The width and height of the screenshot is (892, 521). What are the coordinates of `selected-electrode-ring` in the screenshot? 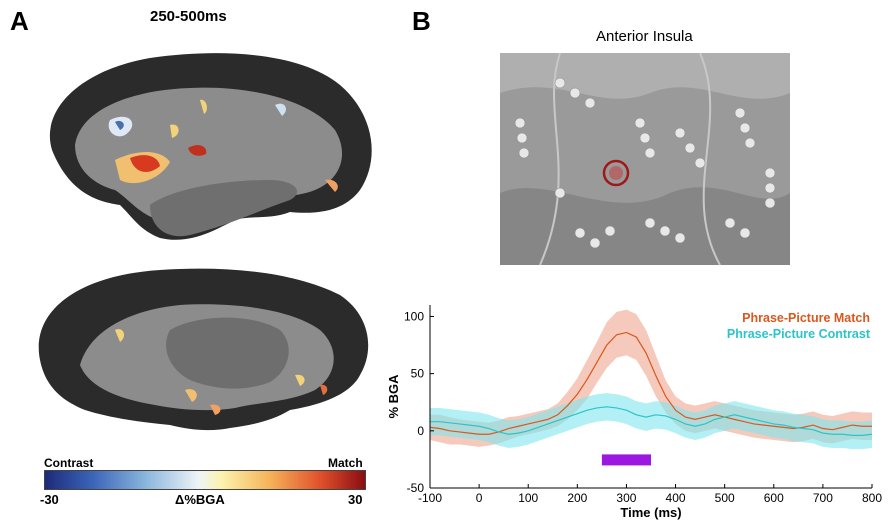 It's located at (616, 173).